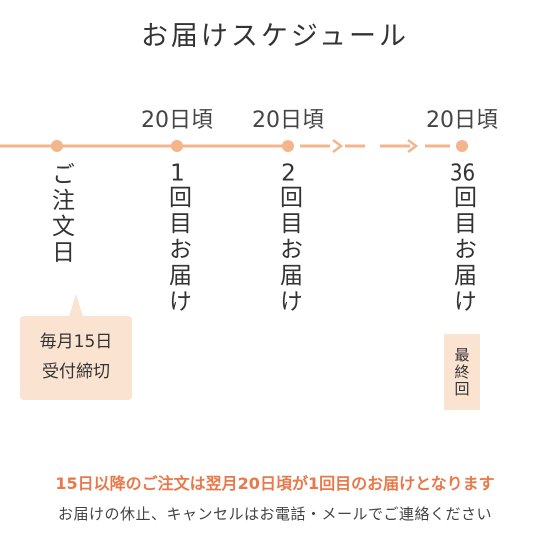  What do you see at coordinates (462, 238) in the screenshot?
I see `step-label-36: 36回目お届け` at bounding box center [462, 238].